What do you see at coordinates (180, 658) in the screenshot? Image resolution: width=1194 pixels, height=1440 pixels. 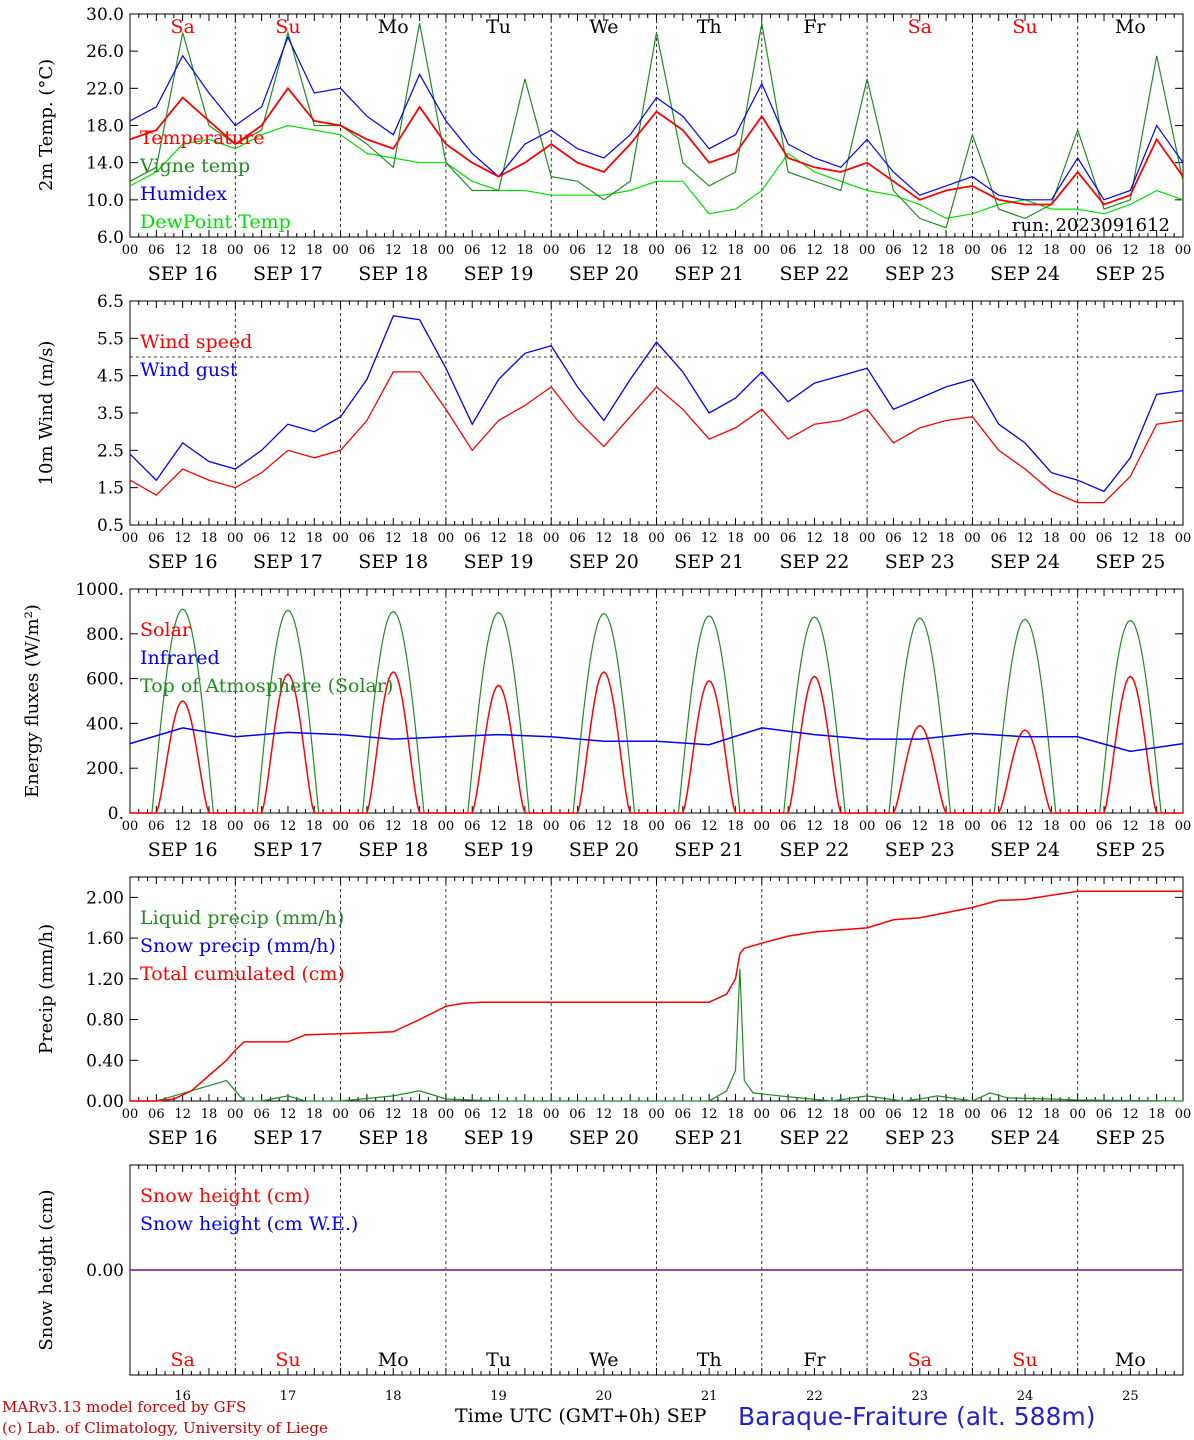 I see `legend-item: Infrared` at bounding box center [180, 658].